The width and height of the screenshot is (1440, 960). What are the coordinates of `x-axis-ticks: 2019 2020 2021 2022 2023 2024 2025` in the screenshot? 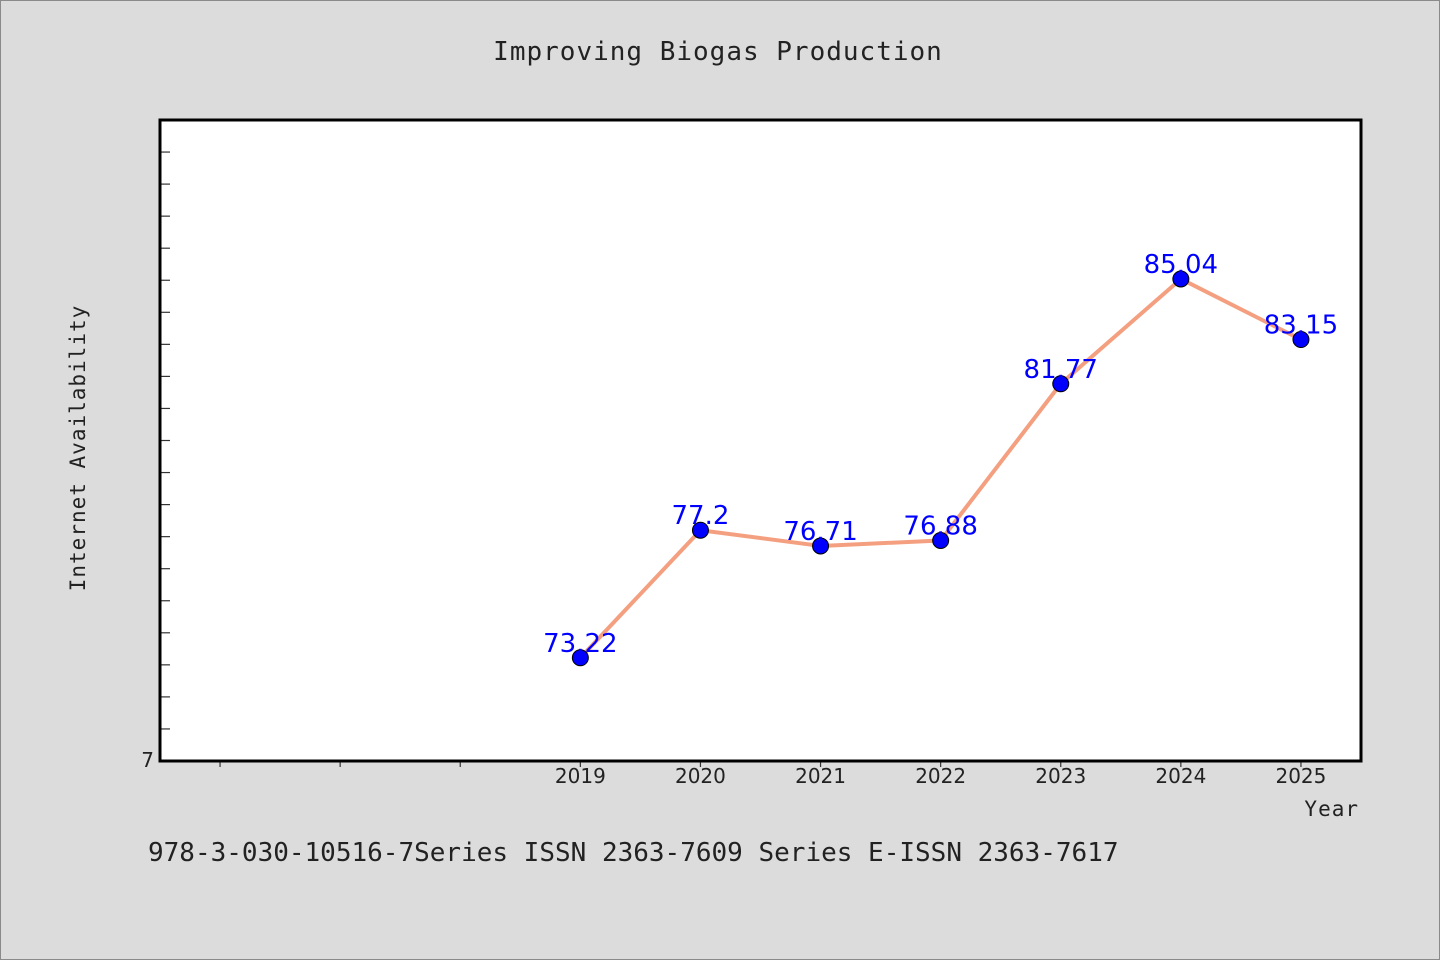 It's located at (772, 774).